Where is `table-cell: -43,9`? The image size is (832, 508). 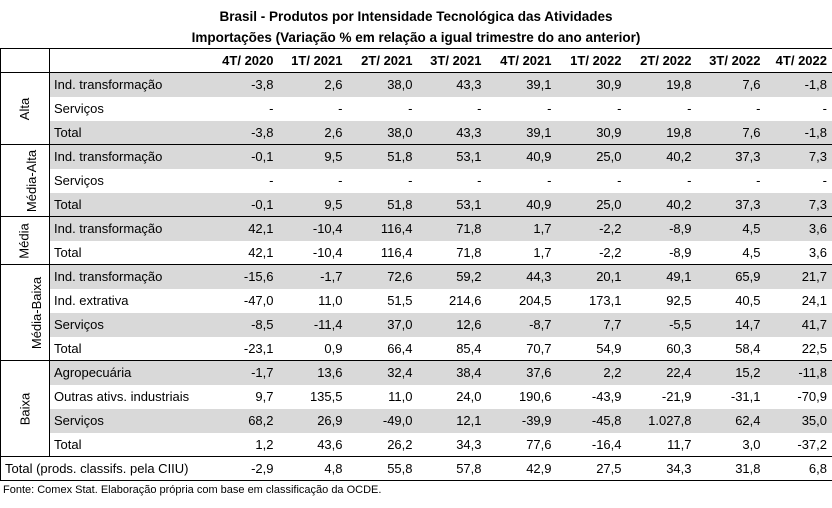 table-cell: -43,9 is located at coordinates (606, 396).